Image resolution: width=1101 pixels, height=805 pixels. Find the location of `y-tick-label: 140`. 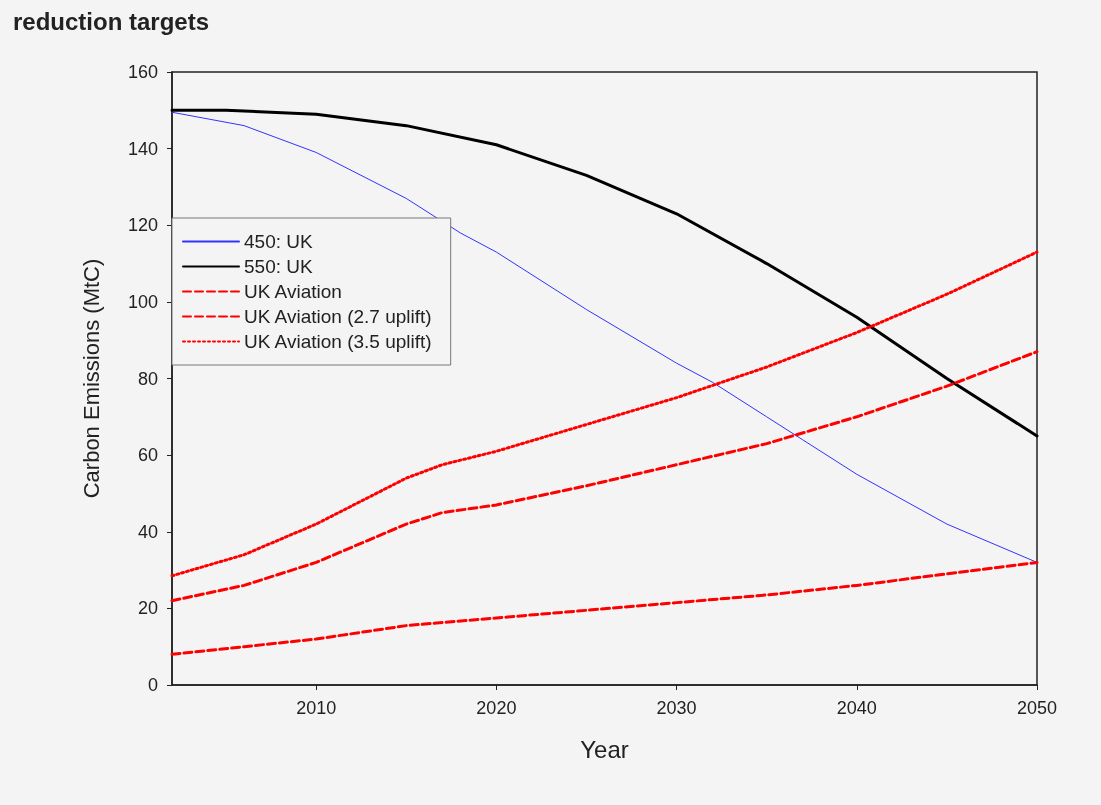

y-tick-label: 140 is located at coordinates (142, 148).